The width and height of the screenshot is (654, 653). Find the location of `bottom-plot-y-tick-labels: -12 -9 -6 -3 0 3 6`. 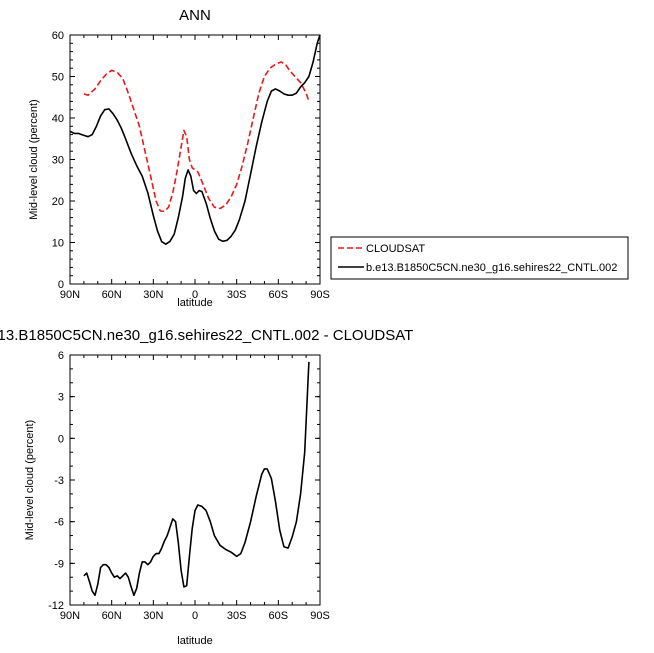

bottom-plot-y-tick-labels: -12 -9 -6 -3 0 3 6 is located at coordinates (56, 481).